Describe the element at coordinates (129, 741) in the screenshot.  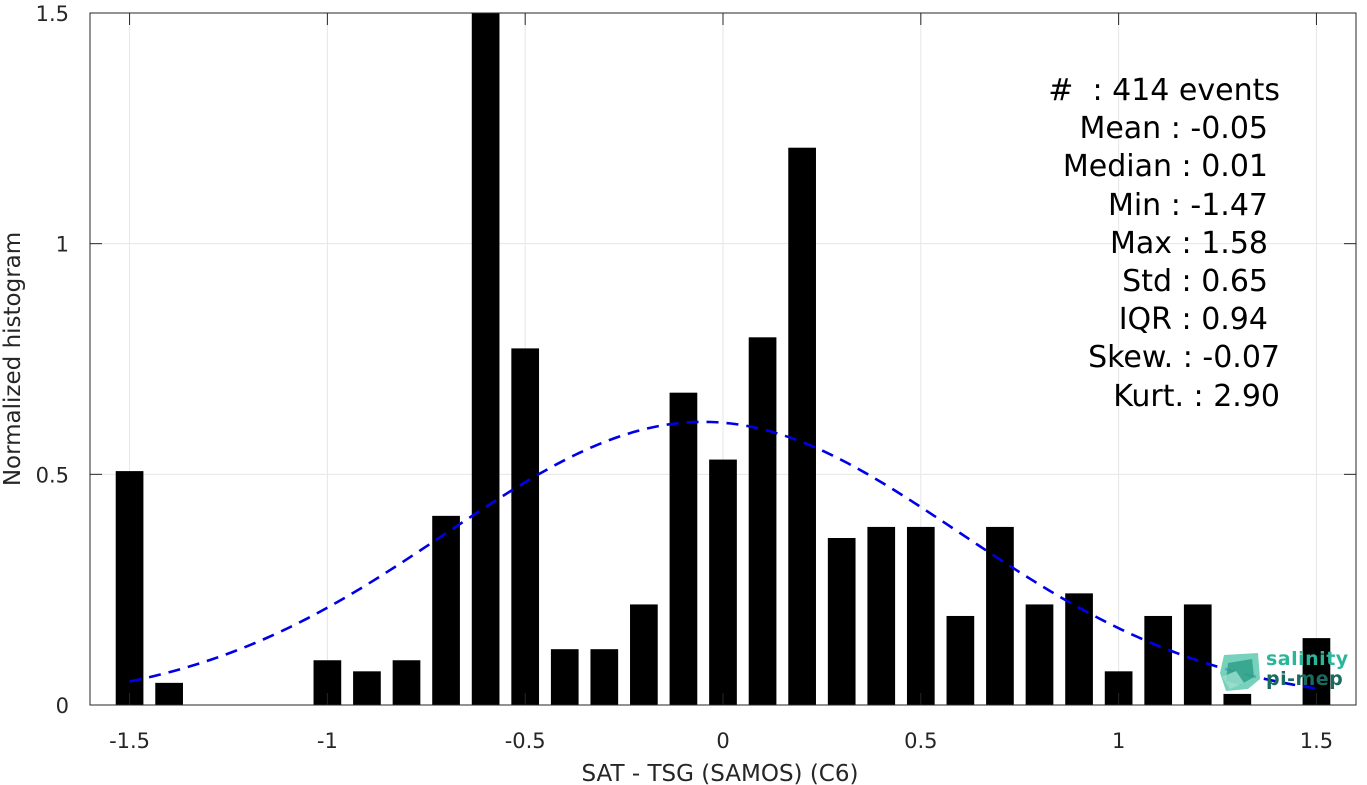
I see `x-tick-label: -1.5` at that location.